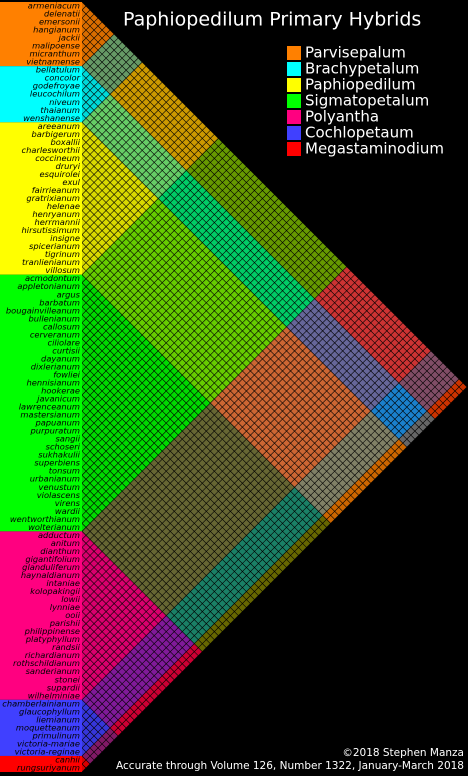 The height and width of the screenshot is (776, 468). I want to click on species-name: callosum, so click(61, 326).